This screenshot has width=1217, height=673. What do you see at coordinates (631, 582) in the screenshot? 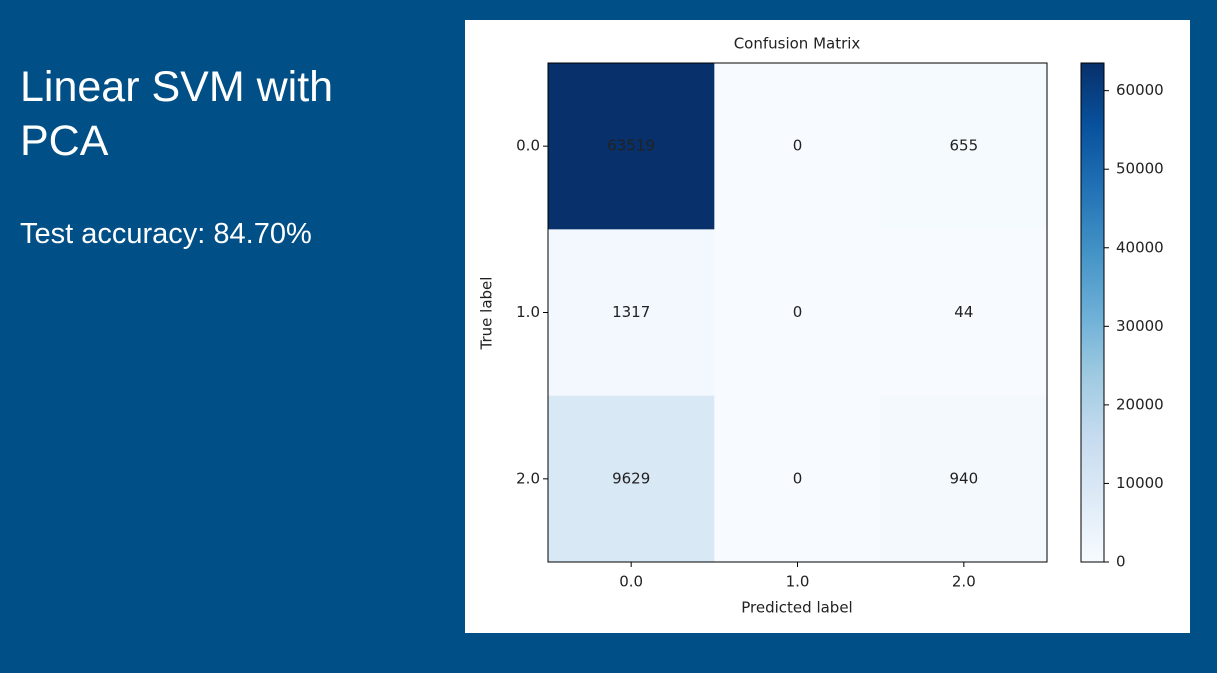
I see `x-tick-label: 0.0` at bounding box center [631, 582].